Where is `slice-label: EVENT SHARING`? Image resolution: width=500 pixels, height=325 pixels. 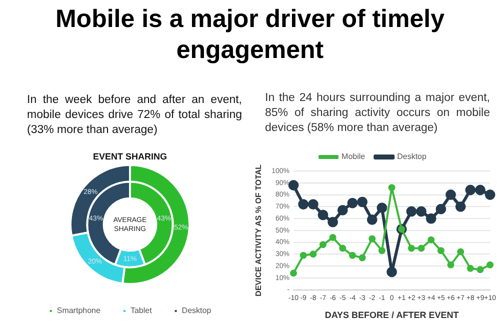 slice-label: EVENT SHARING is located at coordinates (130, 156).